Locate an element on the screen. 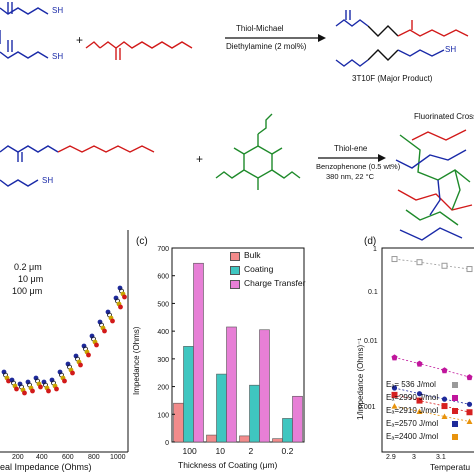  panel-d-axes is located at coordinates (427, 350).